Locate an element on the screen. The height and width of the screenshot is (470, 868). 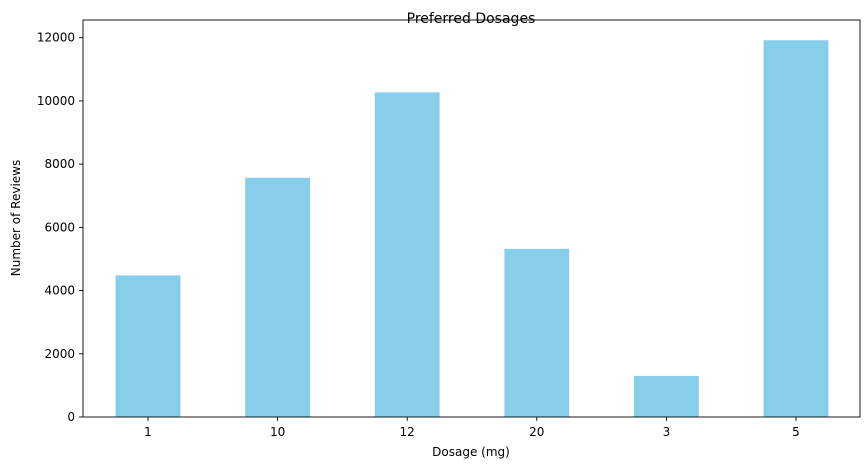
x-axis-label: Dosage (mg) is located at coordinates (471, 452).